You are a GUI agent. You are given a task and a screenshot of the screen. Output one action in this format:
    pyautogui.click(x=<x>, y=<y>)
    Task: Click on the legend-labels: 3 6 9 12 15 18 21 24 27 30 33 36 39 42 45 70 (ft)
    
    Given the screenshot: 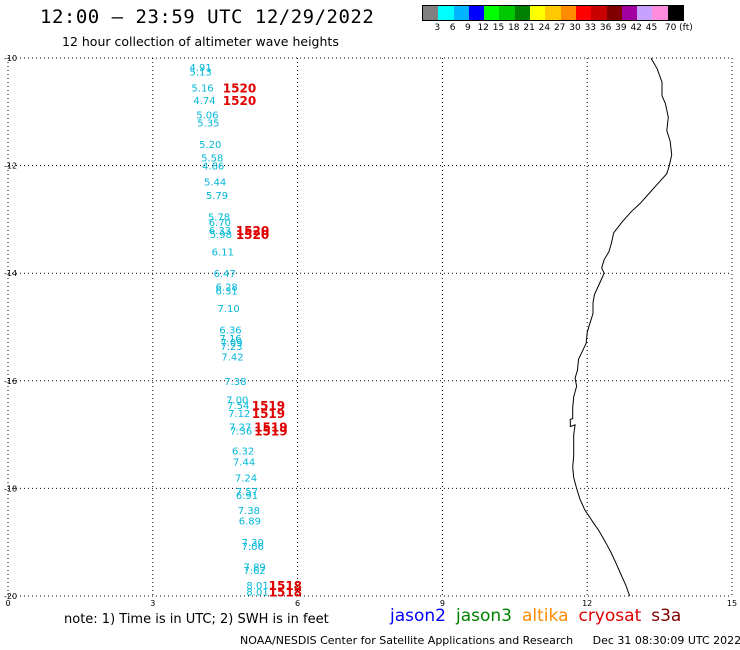 What is the action you would take?
    pyautogui.click(x=557, y=27)
    